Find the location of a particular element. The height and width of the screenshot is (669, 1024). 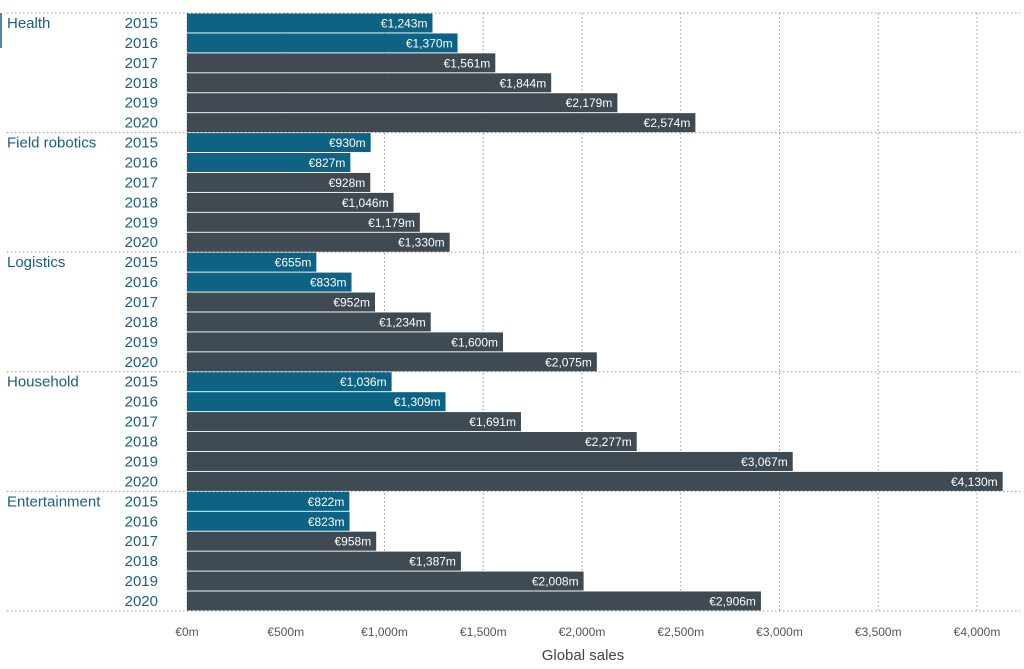

bar-entertainment-2016 is located at coordinates (268, 521).